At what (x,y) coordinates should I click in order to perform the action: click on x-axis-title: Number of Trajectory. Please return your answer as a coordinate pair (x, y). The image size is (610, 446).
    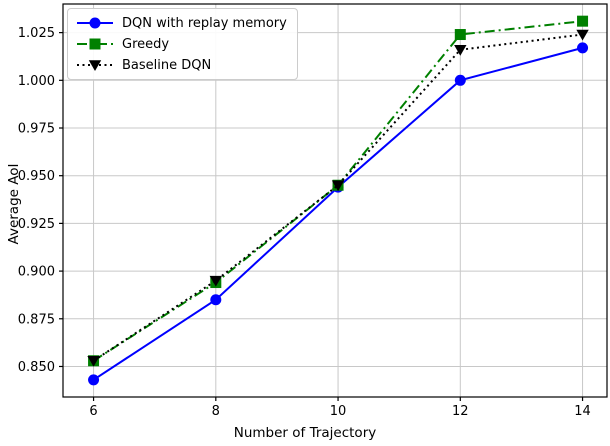
    Looking at the image, I should click on (305, 433).